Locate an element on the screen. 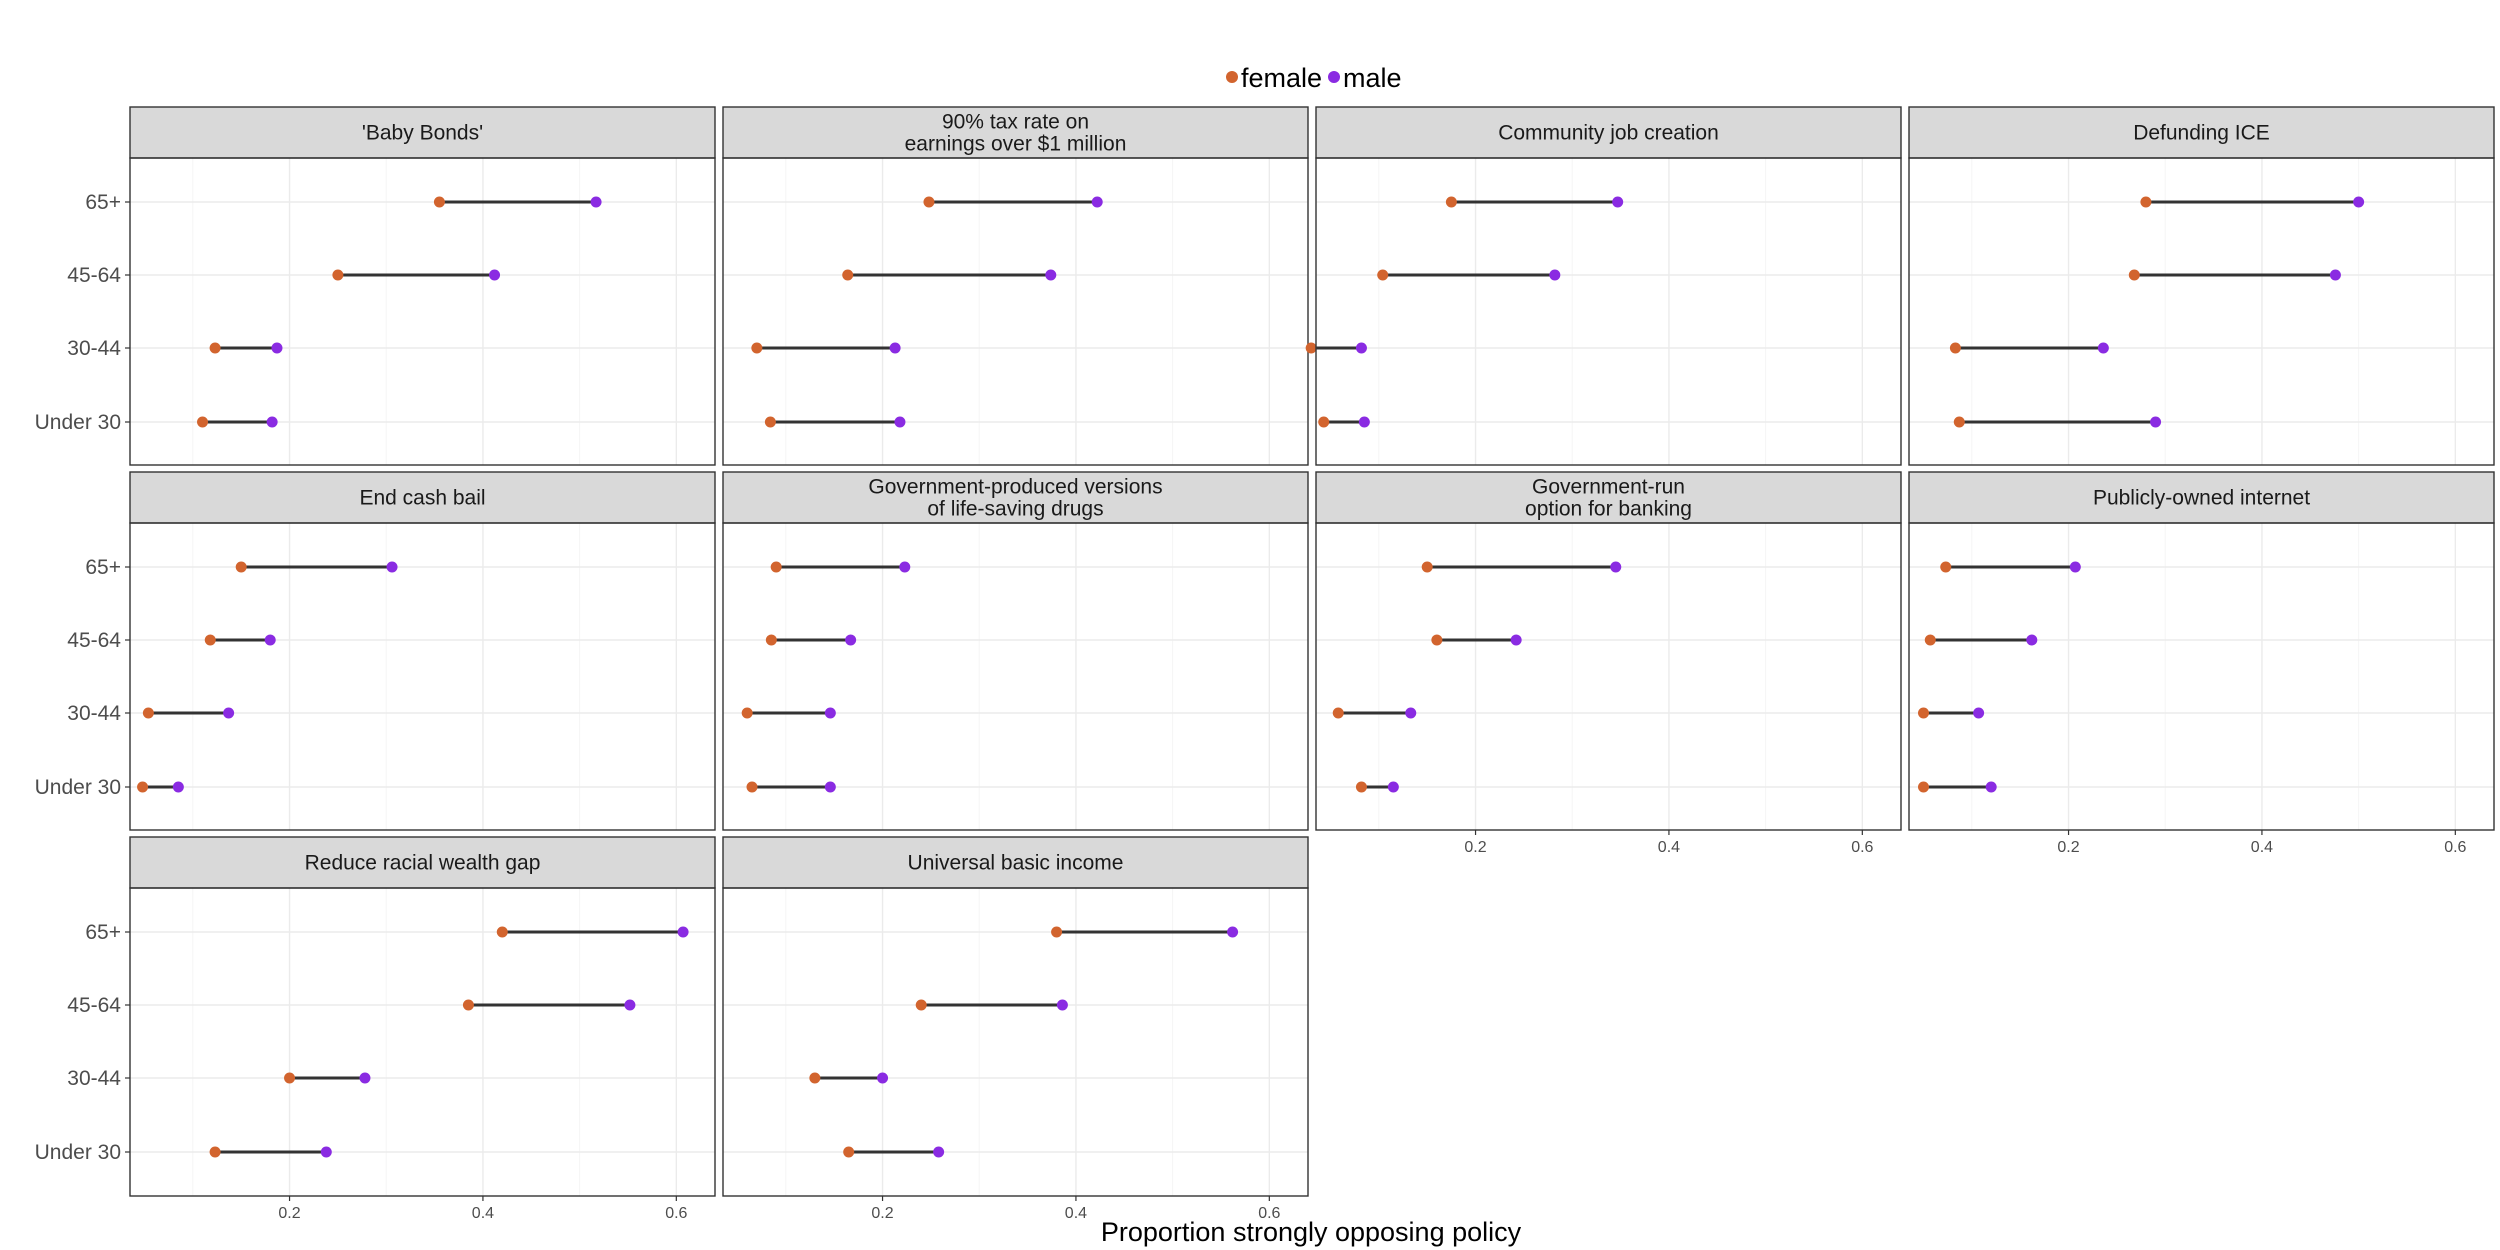  legend-male-label: male is located at coordinates (1372, 78).